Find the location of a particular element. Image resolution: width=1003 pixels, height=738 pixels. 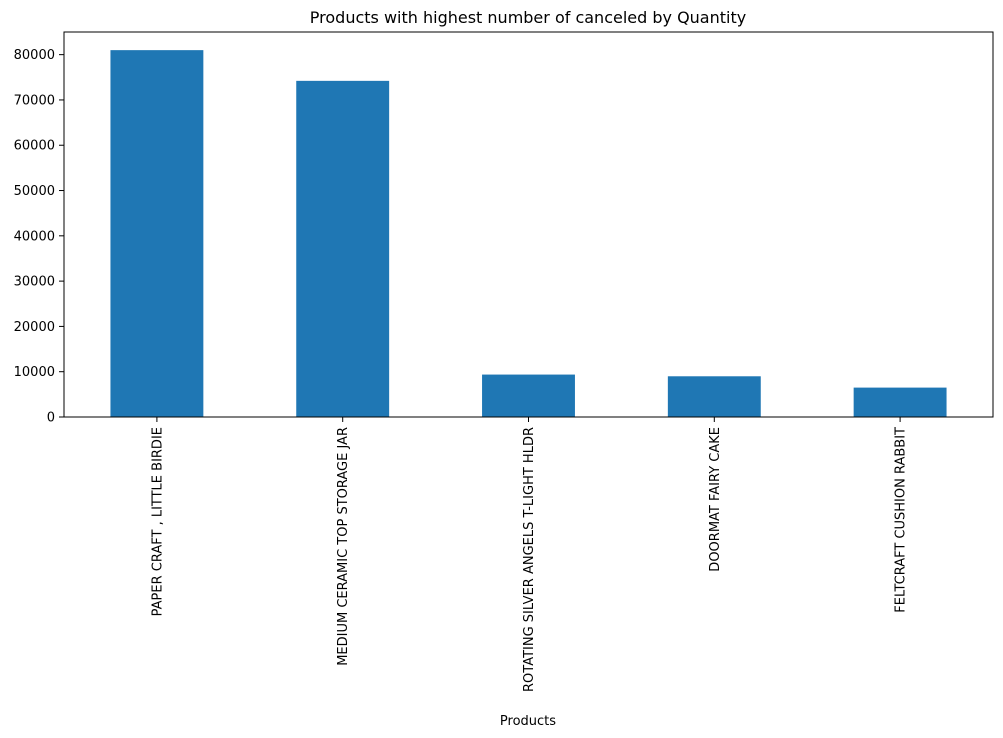

x-tick-label: FELTCRAFT CUSHION RABBIT is located at coordinates (901, 520).